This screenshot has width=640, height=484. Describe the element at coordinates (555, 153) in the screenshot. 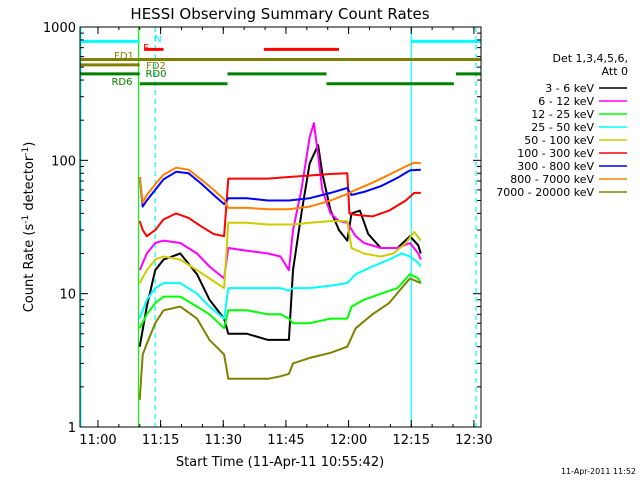

I see `legend-label-5: 100 - 300 keV` at that location.